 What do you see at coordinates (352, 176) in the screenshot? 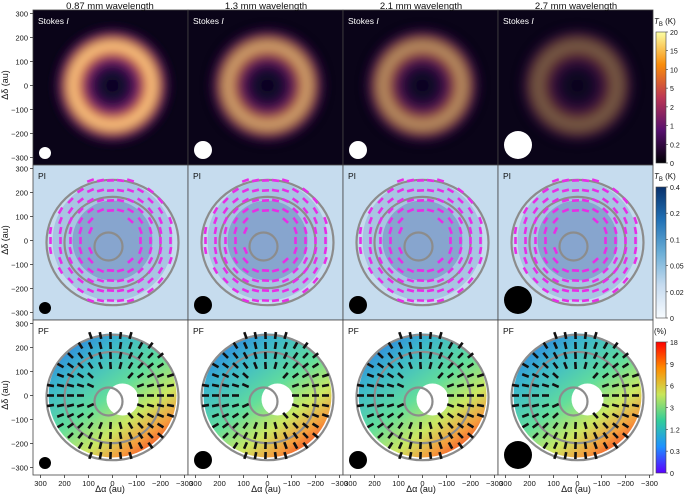
I see `panel-label: PI` at bounding box center [352, 176].